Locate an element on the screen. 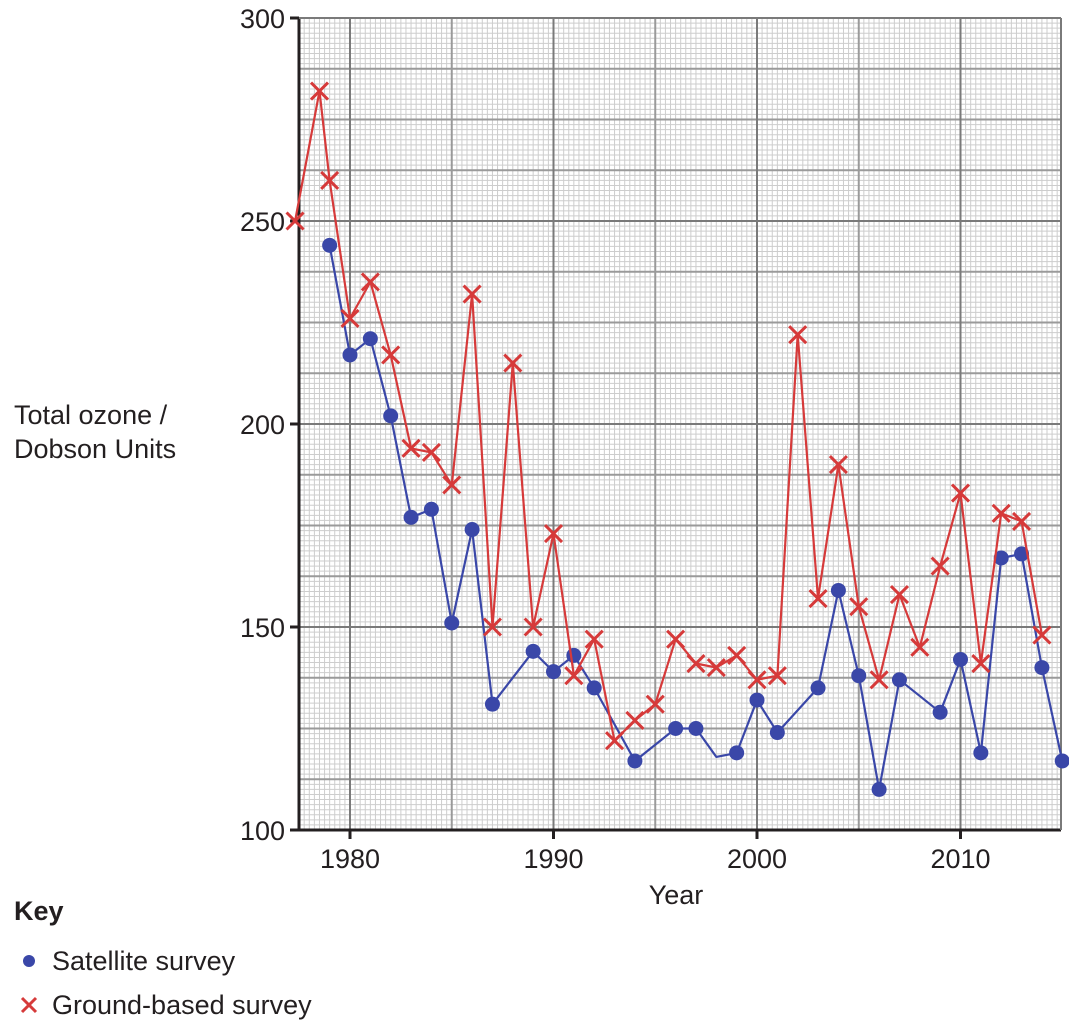  legend-label-satellite: Satellite survey is located at coordinates (144, 960).